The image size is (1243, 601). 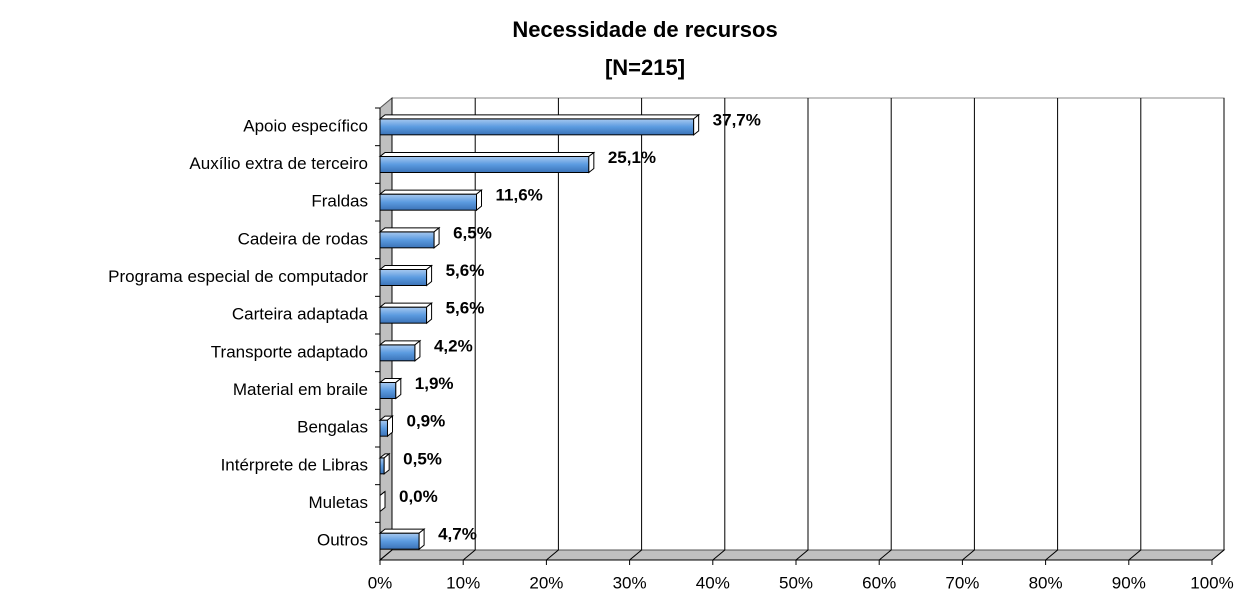 I want to click on x-tick-label: 60%, so click(x=879, y=582).